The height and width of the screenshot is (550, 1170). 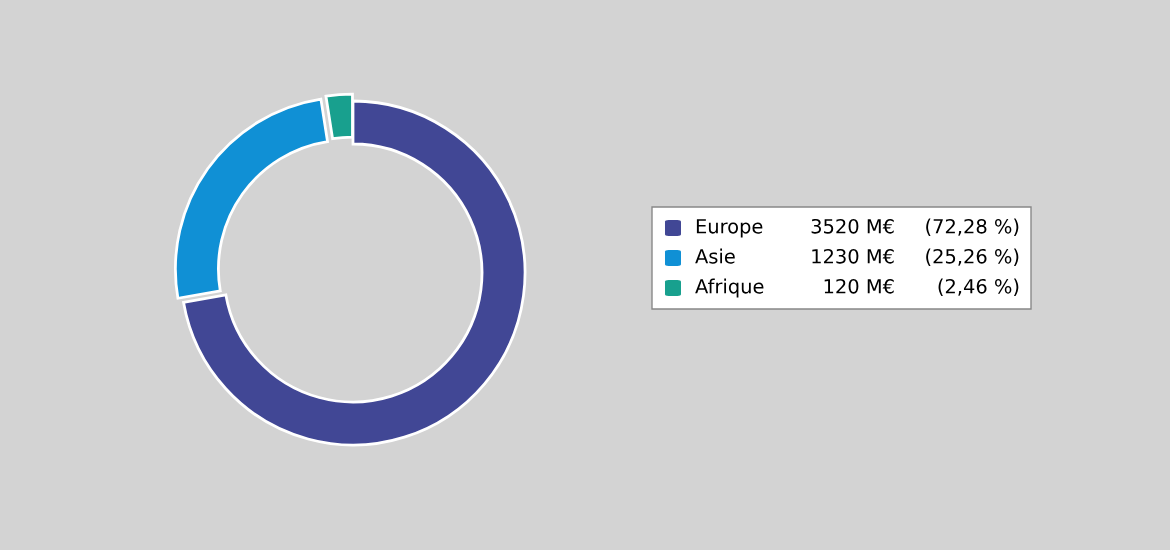 I want to click on text: (72,28 %), so click(x=972, y=227).